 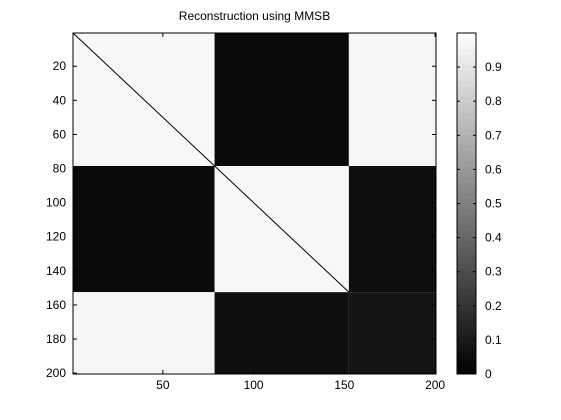 I want to click on x-tick-label-100: 100, so click(x=254, y=385).